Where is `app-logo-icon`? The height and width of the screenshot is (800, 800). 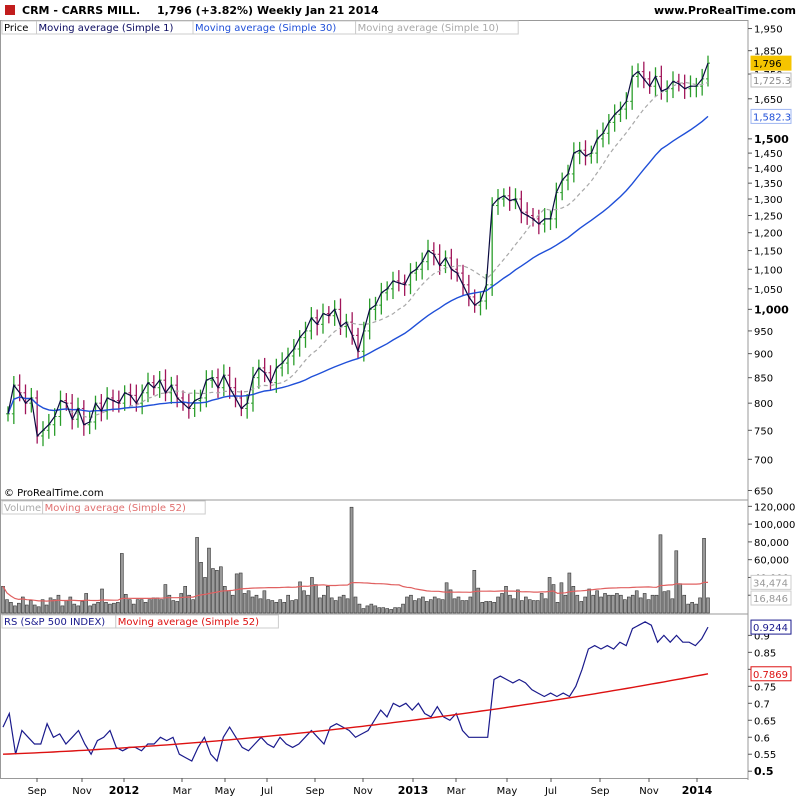
app-logo-icon is located at coordinates (10, 10).